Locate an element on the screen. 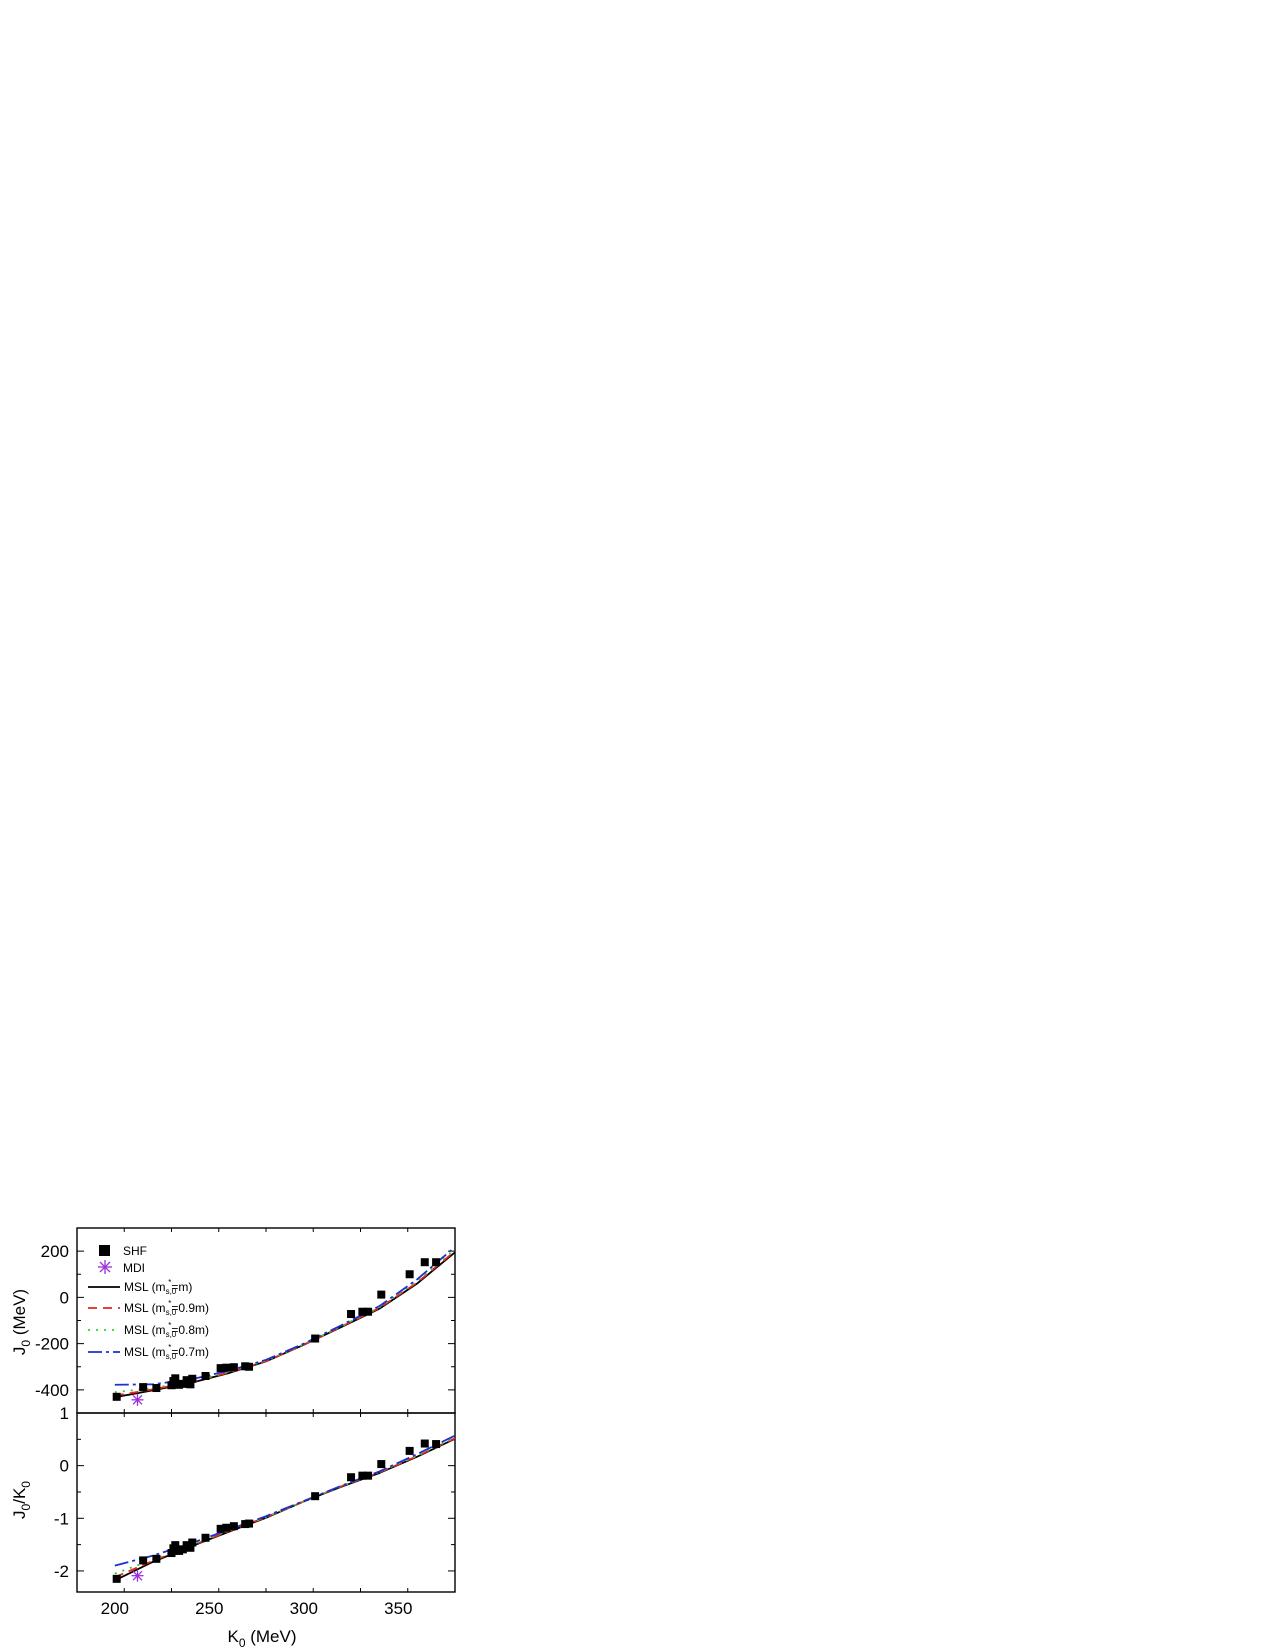 Image resolution: width=1275 pixels, height=1650 pixels. top-ytick-label: -400 is located at coordinates (52, 1390).